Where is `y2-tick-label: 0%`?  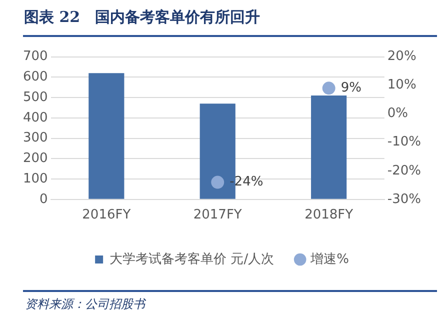
y2-tick-label: 0% is located at coordinates (397, 114).